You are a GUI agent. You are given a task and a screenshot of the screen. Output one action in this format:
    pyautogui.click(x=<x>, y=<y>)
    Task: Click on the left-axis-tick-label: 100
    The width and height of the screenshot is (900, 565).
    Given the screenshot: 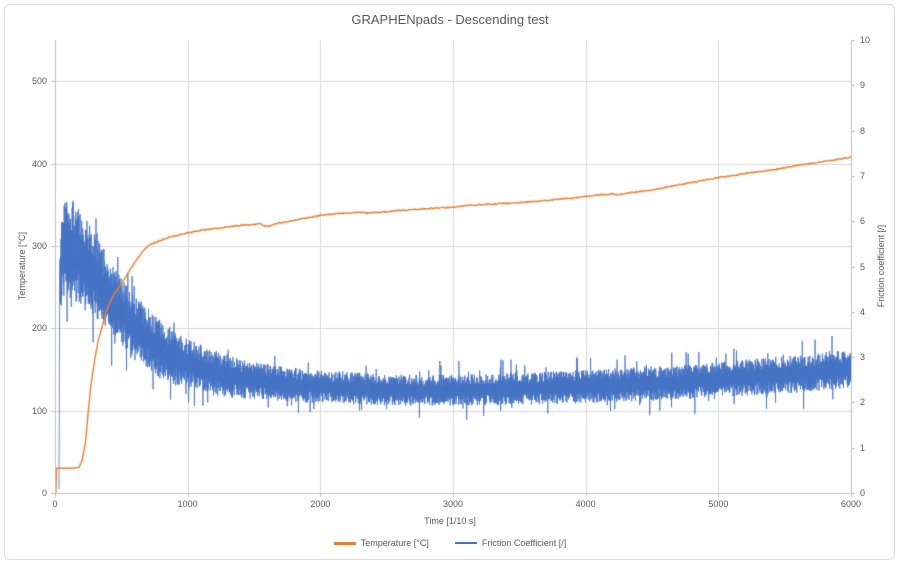 What is the action you would take?
    pyautogui.click(x=39, y=410)
    